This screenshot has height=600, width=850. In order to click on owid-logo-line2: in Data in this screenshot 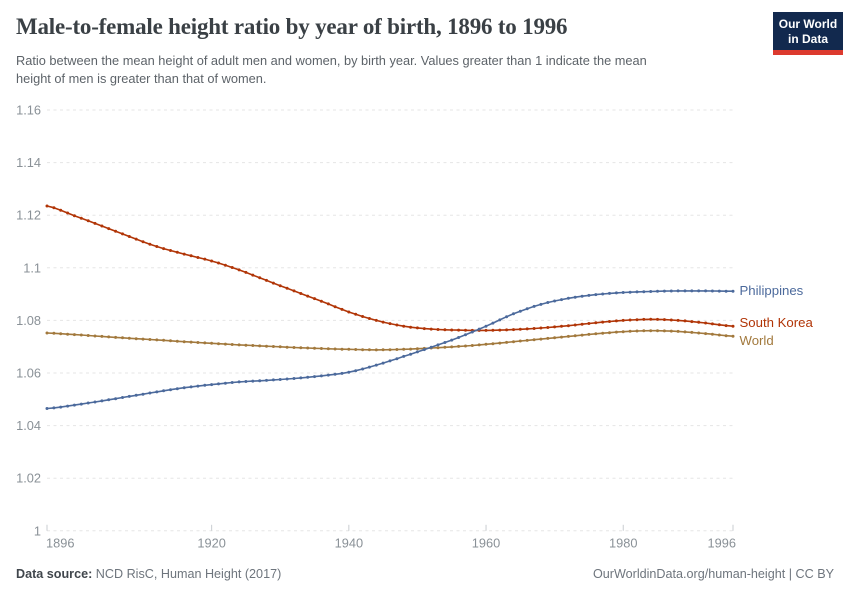, I will do `click(807, 38)`.